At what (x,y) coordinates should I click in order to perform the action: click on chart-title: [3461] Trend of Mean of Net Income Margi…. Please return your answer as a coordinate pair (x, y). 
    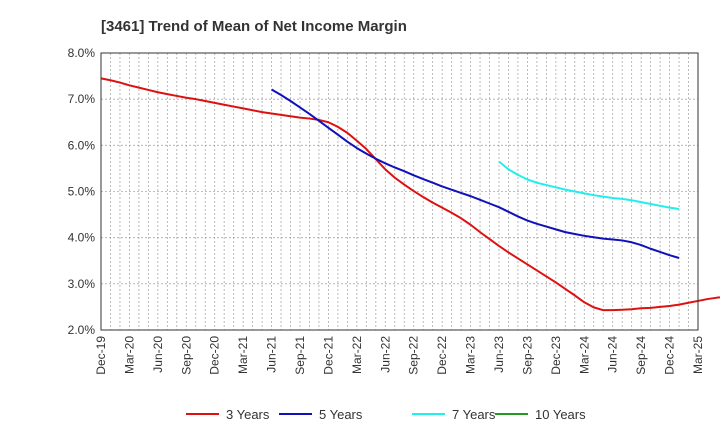
    Looking at the image, I should click on (254, 26).